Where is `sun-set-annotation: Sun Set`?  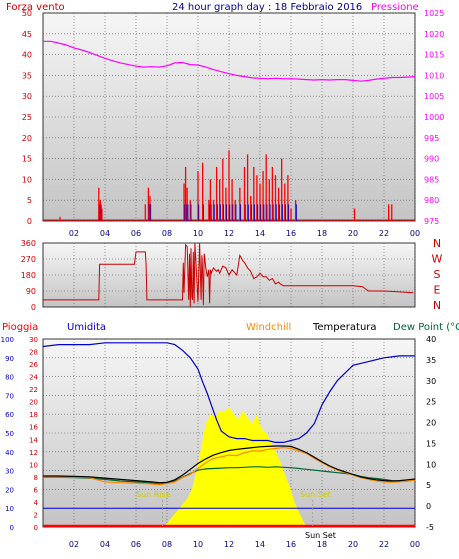
sun-set-annotation: Sun Set is located at coordinates (315, 494).